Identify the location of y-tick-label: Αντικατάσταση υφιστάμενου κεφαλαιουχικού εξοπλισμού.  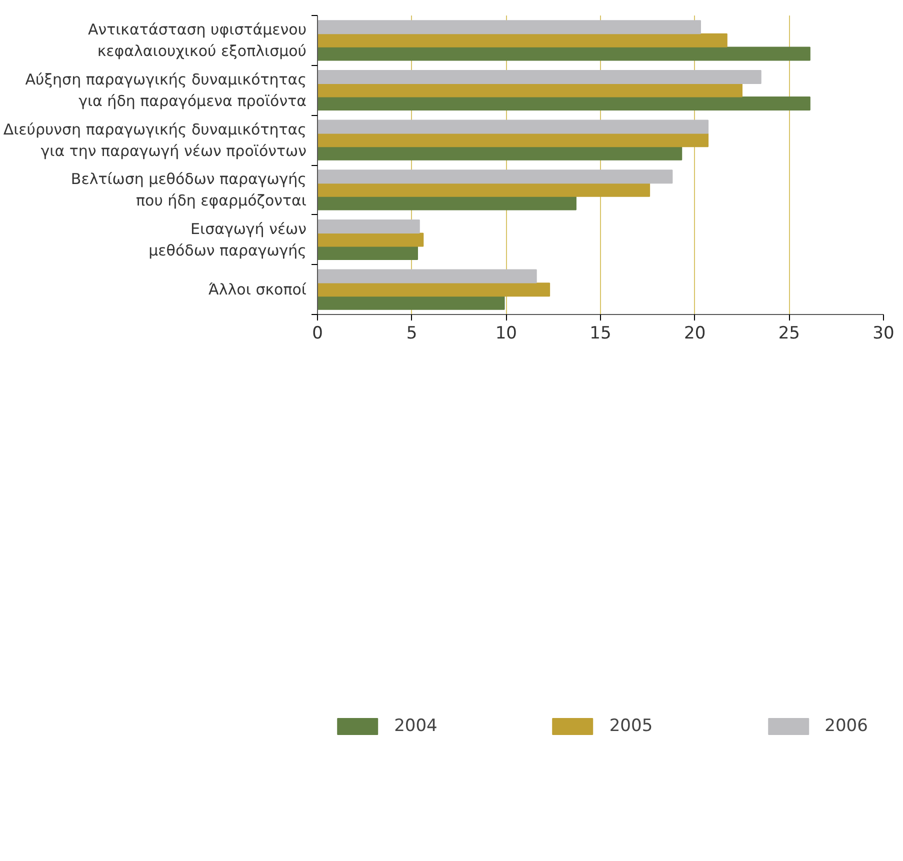
(197, 40).